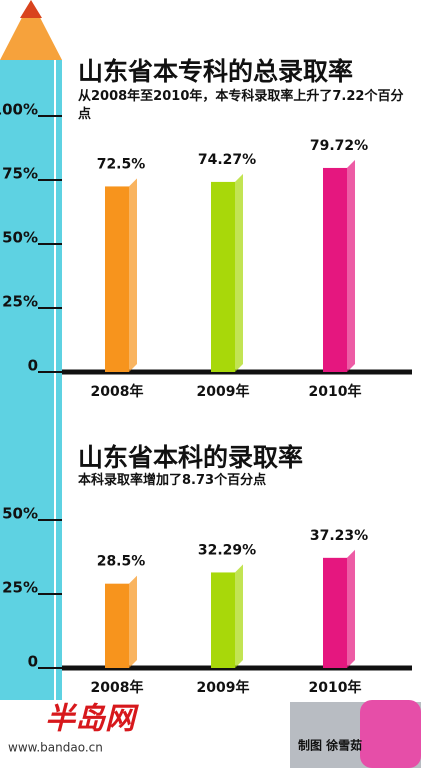 Image resolution: width=421 pixels, height=768 pixels. Describe the element at coordinates (227, 160) in the screenshot. I see `value-label: 74.27%` at that location.